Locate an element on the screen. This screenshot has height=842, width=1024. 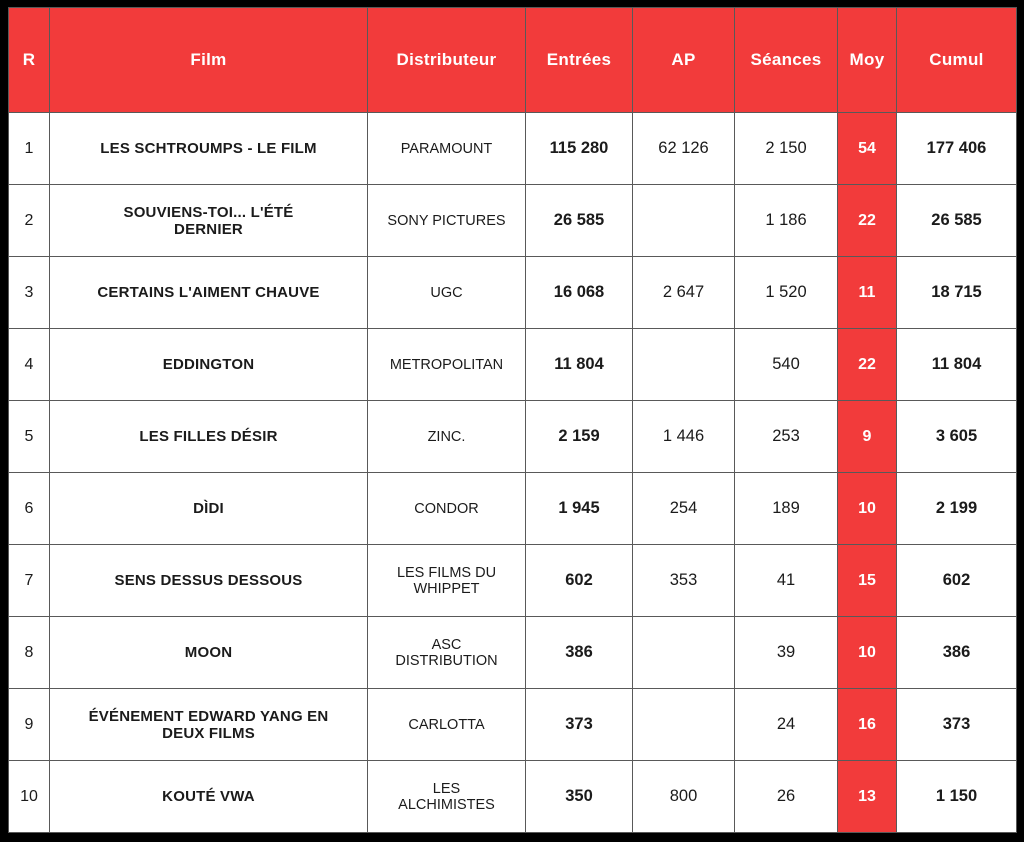
table-row: 6 DÌDI CONDOR 1 945 254 189 10 2 199 is located at coordinates (512, 508).